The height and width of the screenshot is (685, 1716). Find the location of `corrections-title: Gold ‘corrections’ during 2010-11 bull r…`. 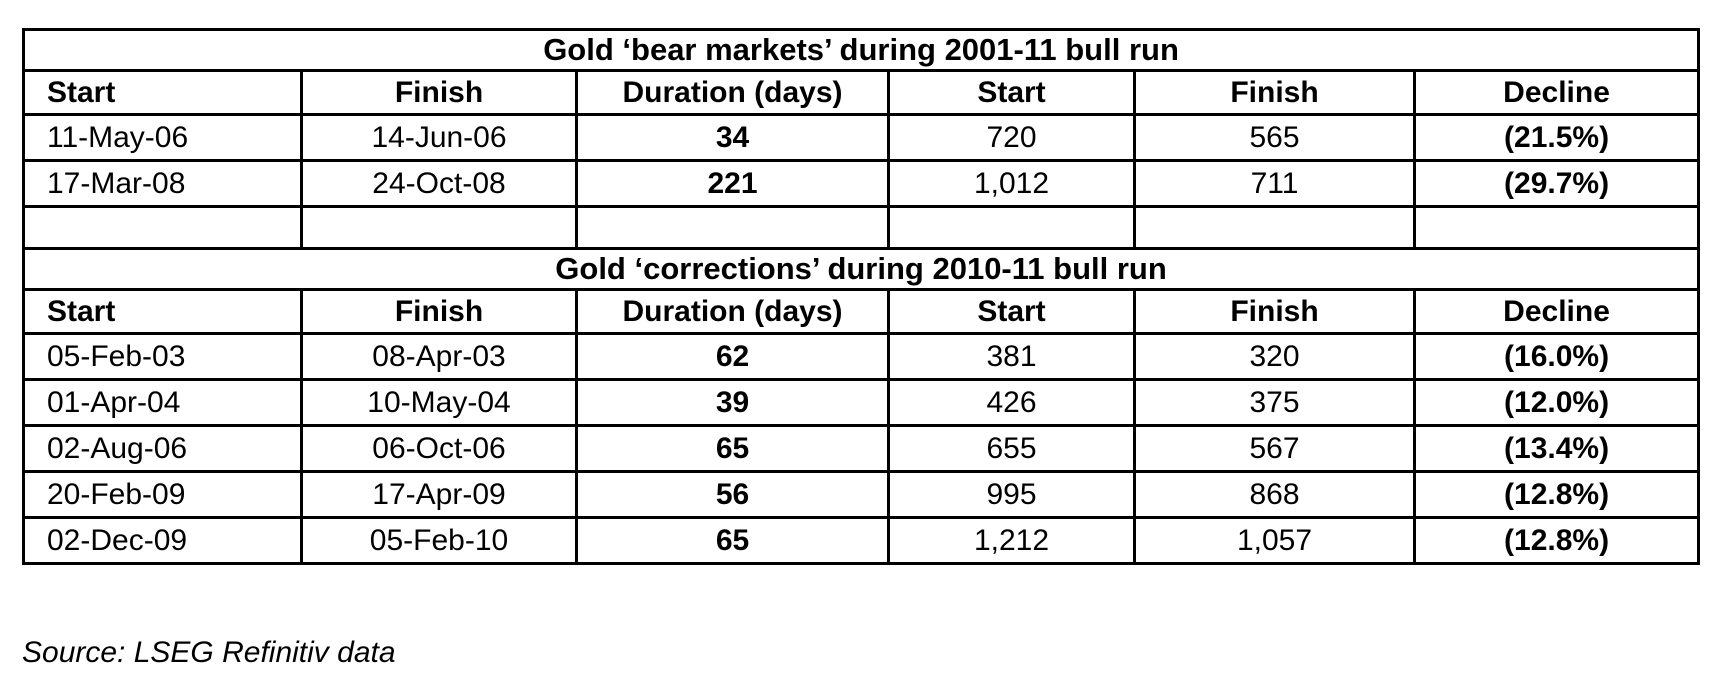

corrections-title: Gold ‘corrections’ during 2010-11 bull r… is located at coordinates (861, 269).